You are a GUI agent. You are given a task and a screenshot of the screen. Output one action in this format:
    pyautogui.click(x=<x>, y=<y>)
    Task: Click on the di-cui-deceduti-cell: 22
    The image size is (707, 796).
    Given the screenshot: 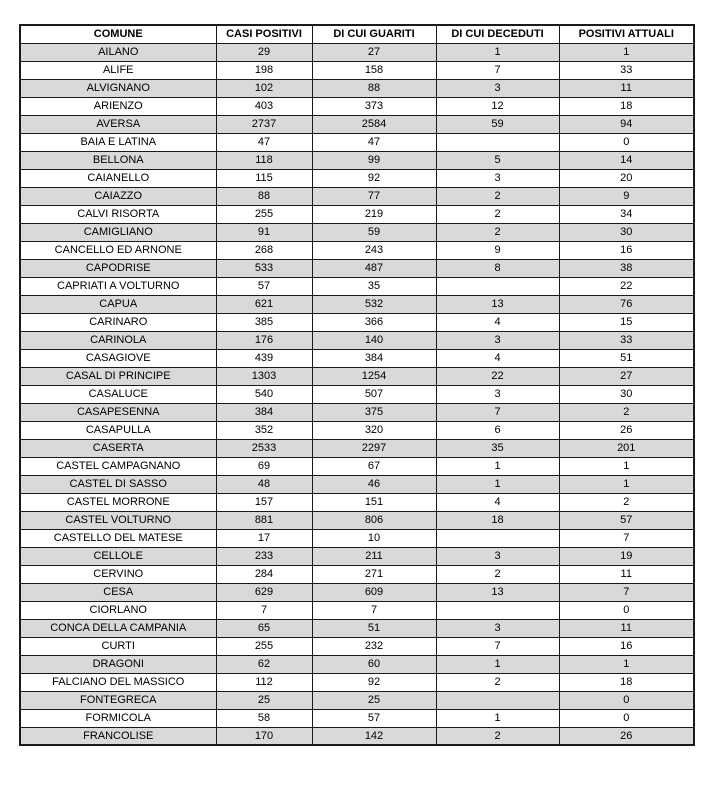 What is the action you would take?
    pyautogui.click(x=497, y=376)
    